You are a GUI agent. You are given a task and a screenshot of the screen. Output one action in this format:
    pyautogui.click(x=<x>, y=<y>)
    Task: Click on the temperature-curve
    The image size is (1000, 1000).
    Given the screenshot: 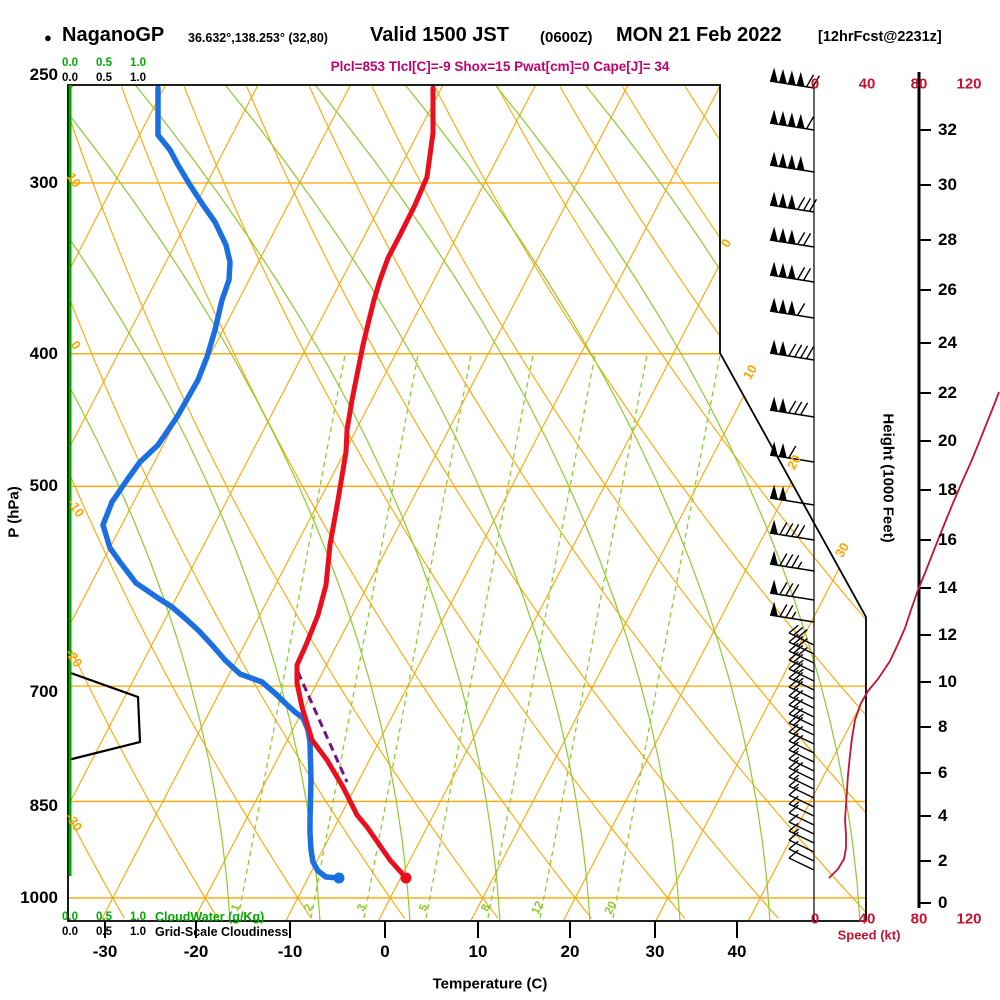 What is the action you would take?
    pyautogui.click(x=365, y=483)
    